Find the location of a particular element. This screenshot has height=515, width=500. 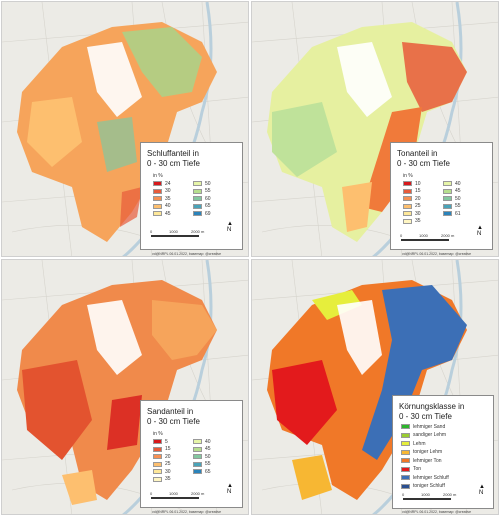

legend-title: Schluffanteil in 0 - 30 cm Tiefe is located at coordinates (173, 158).